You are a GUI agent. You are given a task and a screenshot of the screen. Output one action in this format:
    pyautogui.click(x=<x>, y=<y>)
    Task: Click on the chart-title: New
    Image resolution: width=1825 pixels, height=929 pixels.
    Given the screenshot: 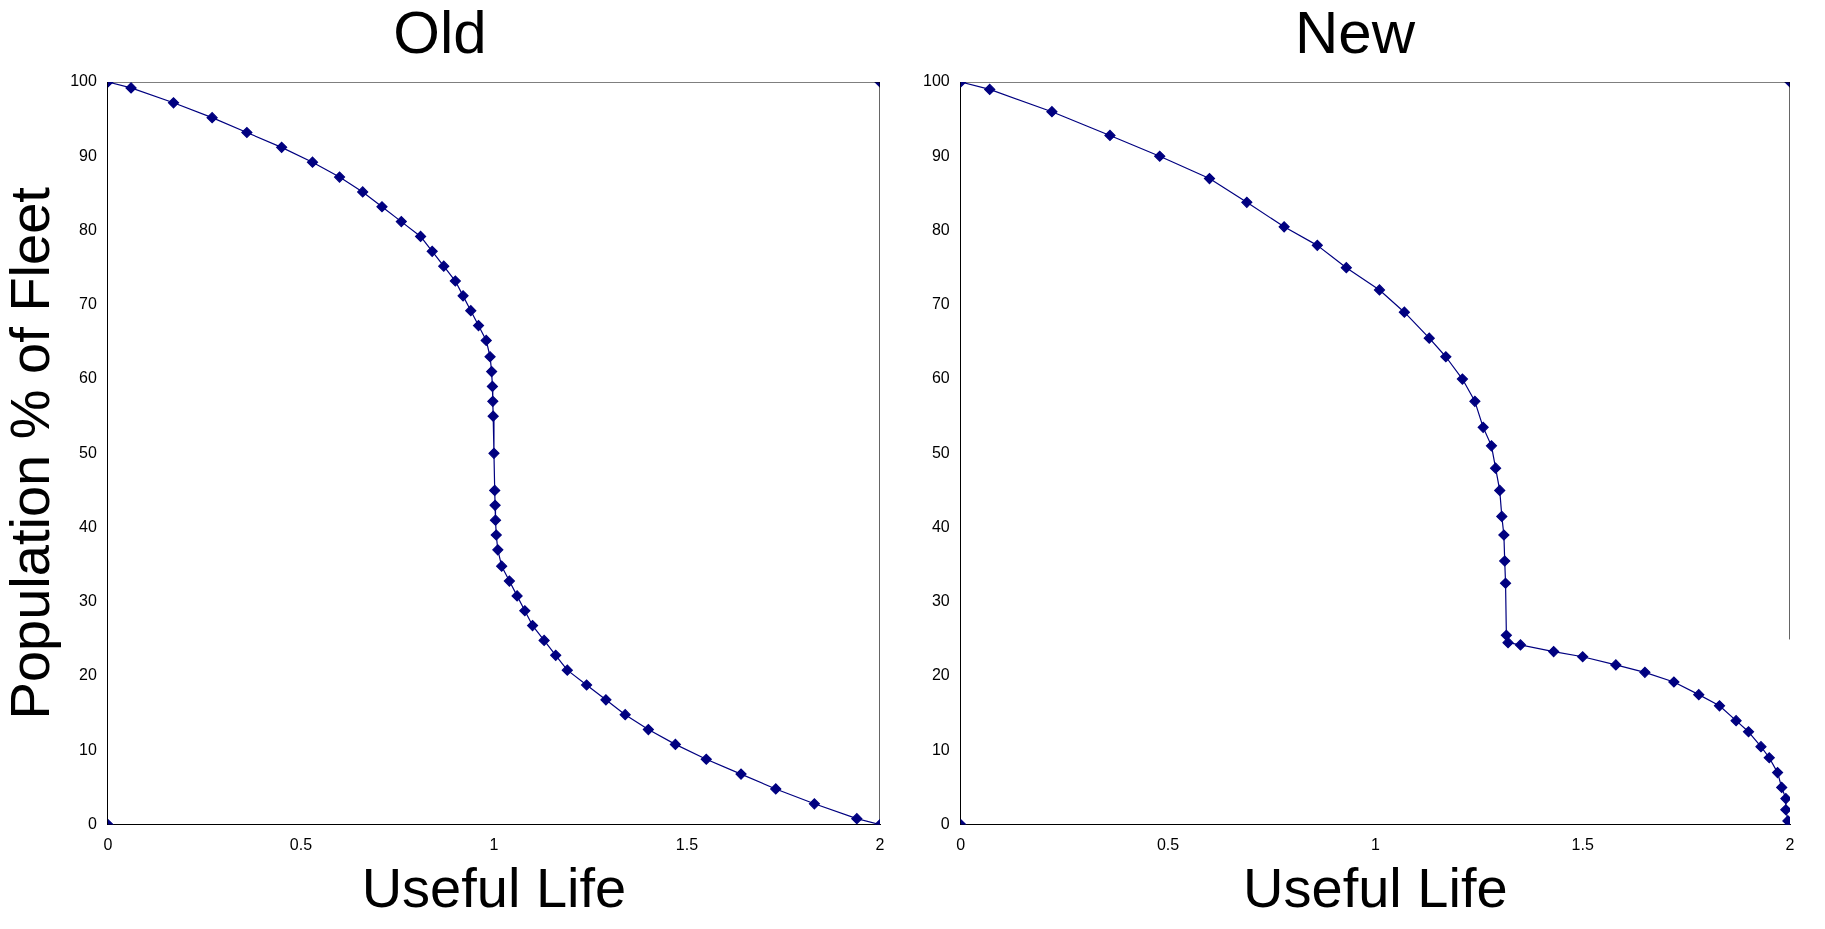 What is the action you would take?
    pyautogui.click(x=1355, y=33)
    